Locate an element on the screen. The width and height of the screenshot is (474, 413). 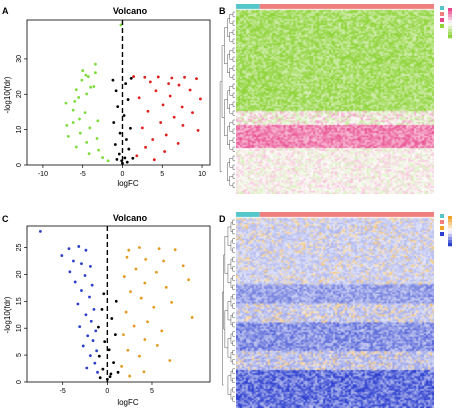
heatmap-b-legend-swatch is located at coordinates (442, 20).